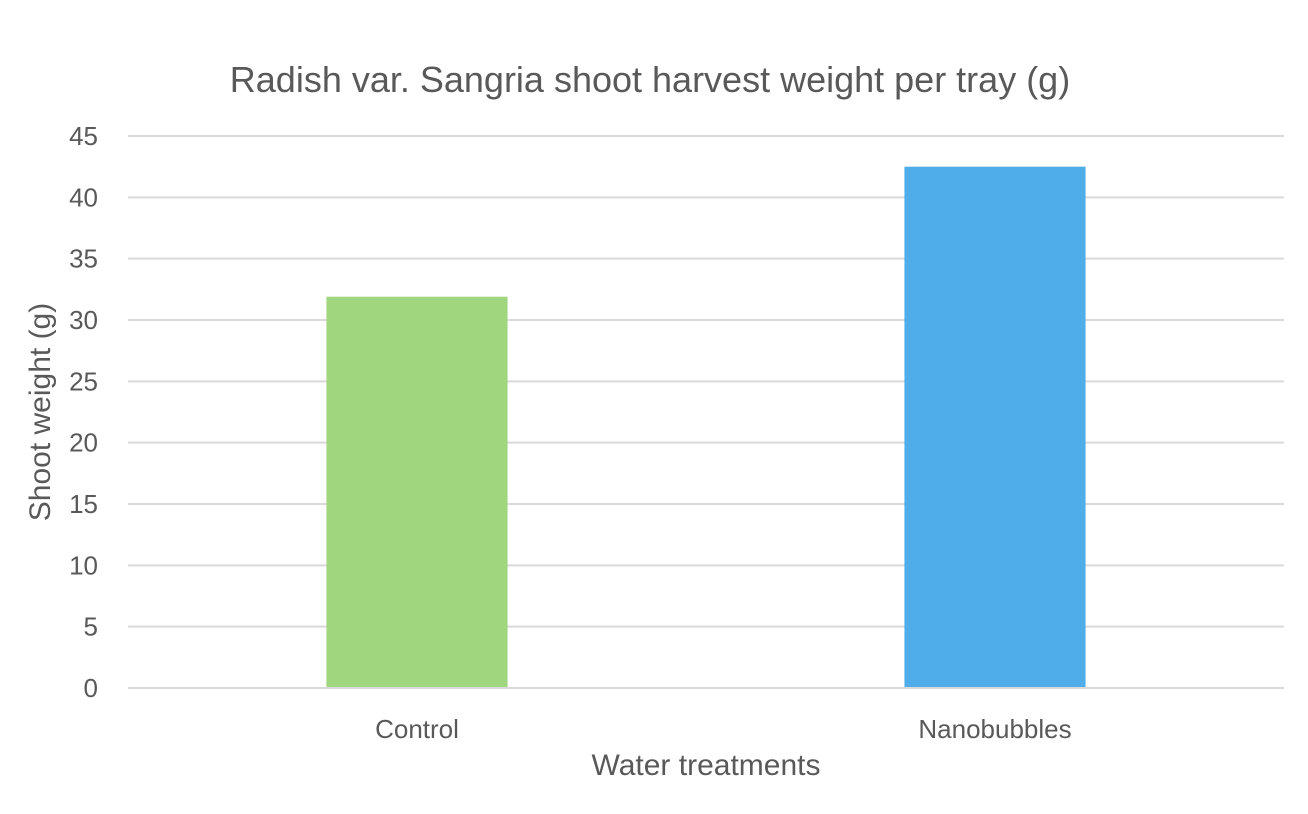 Image resolution: width=1308 pixels, height=814 pixels. Describe the element at coordinates (91, 627) in the screenshot. I see `y-tick-label: 5` at that location.